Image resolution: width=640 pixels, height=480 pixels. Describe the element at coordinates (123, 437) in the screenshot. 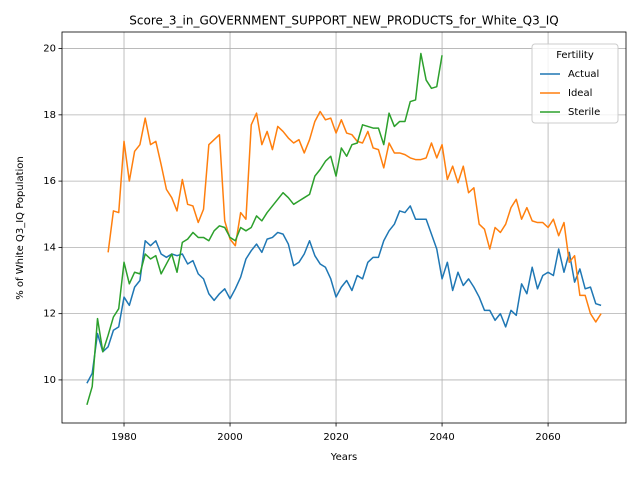

I see `x-tick-label: 1980` at that location.